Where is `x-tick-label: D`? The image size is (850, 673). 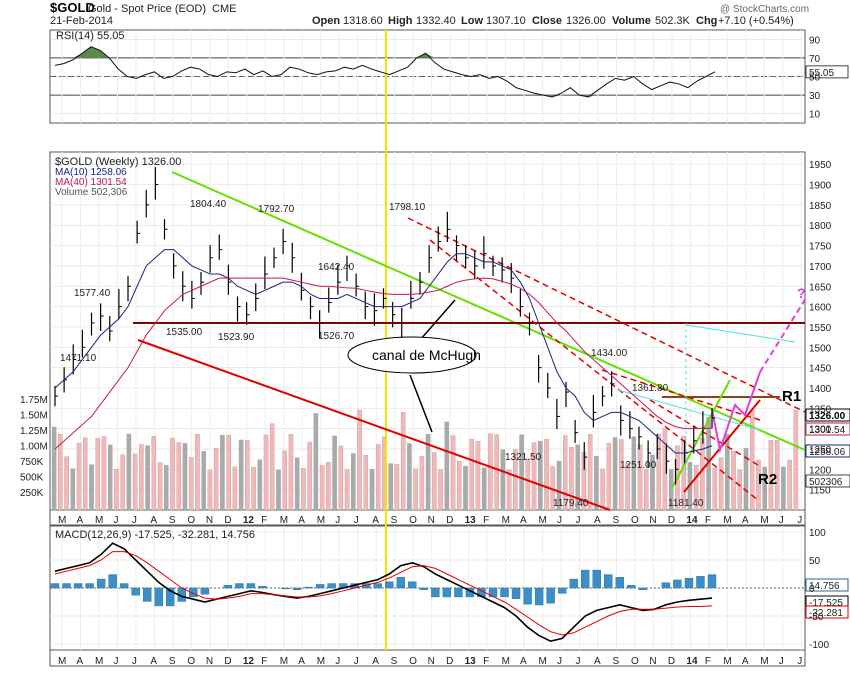 x-tick-label: D is located at coordinates (671, 520).